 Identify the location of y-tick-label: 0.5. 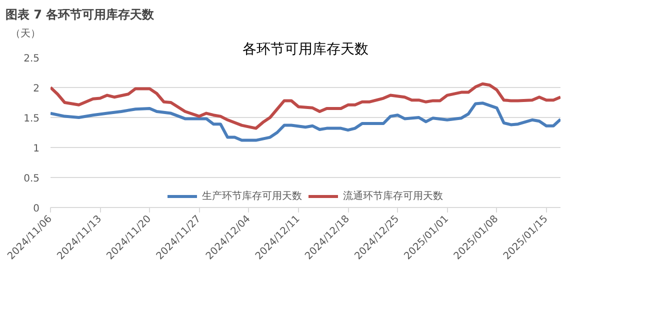
(32, 179).